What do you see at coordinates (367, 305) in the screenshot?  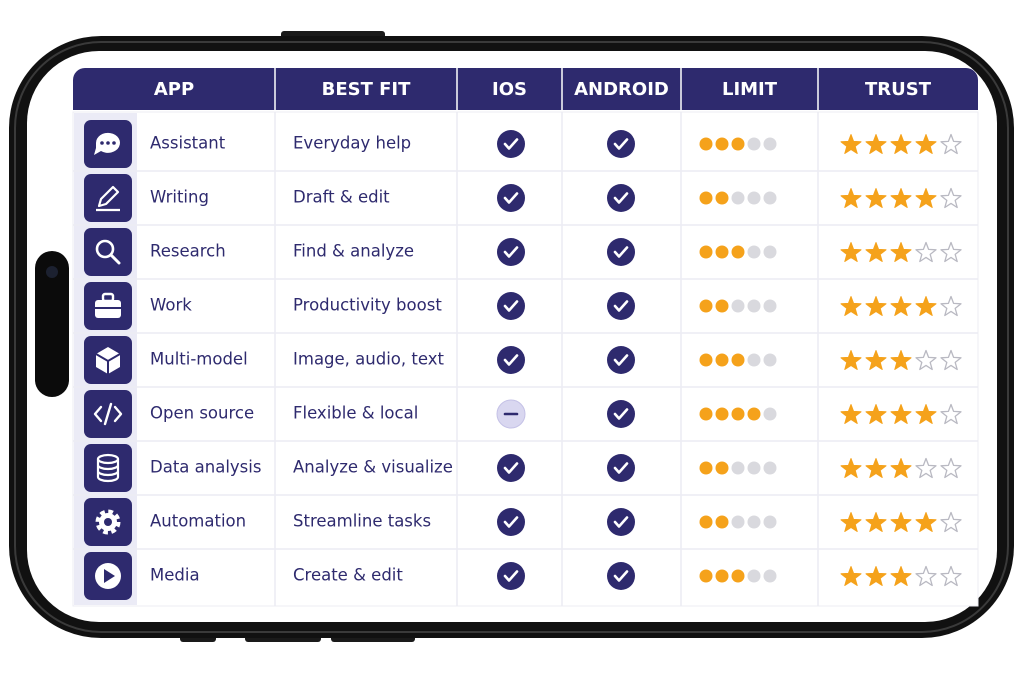 I see `best-fit: Productivity boost` at bounding box center [367, 305].